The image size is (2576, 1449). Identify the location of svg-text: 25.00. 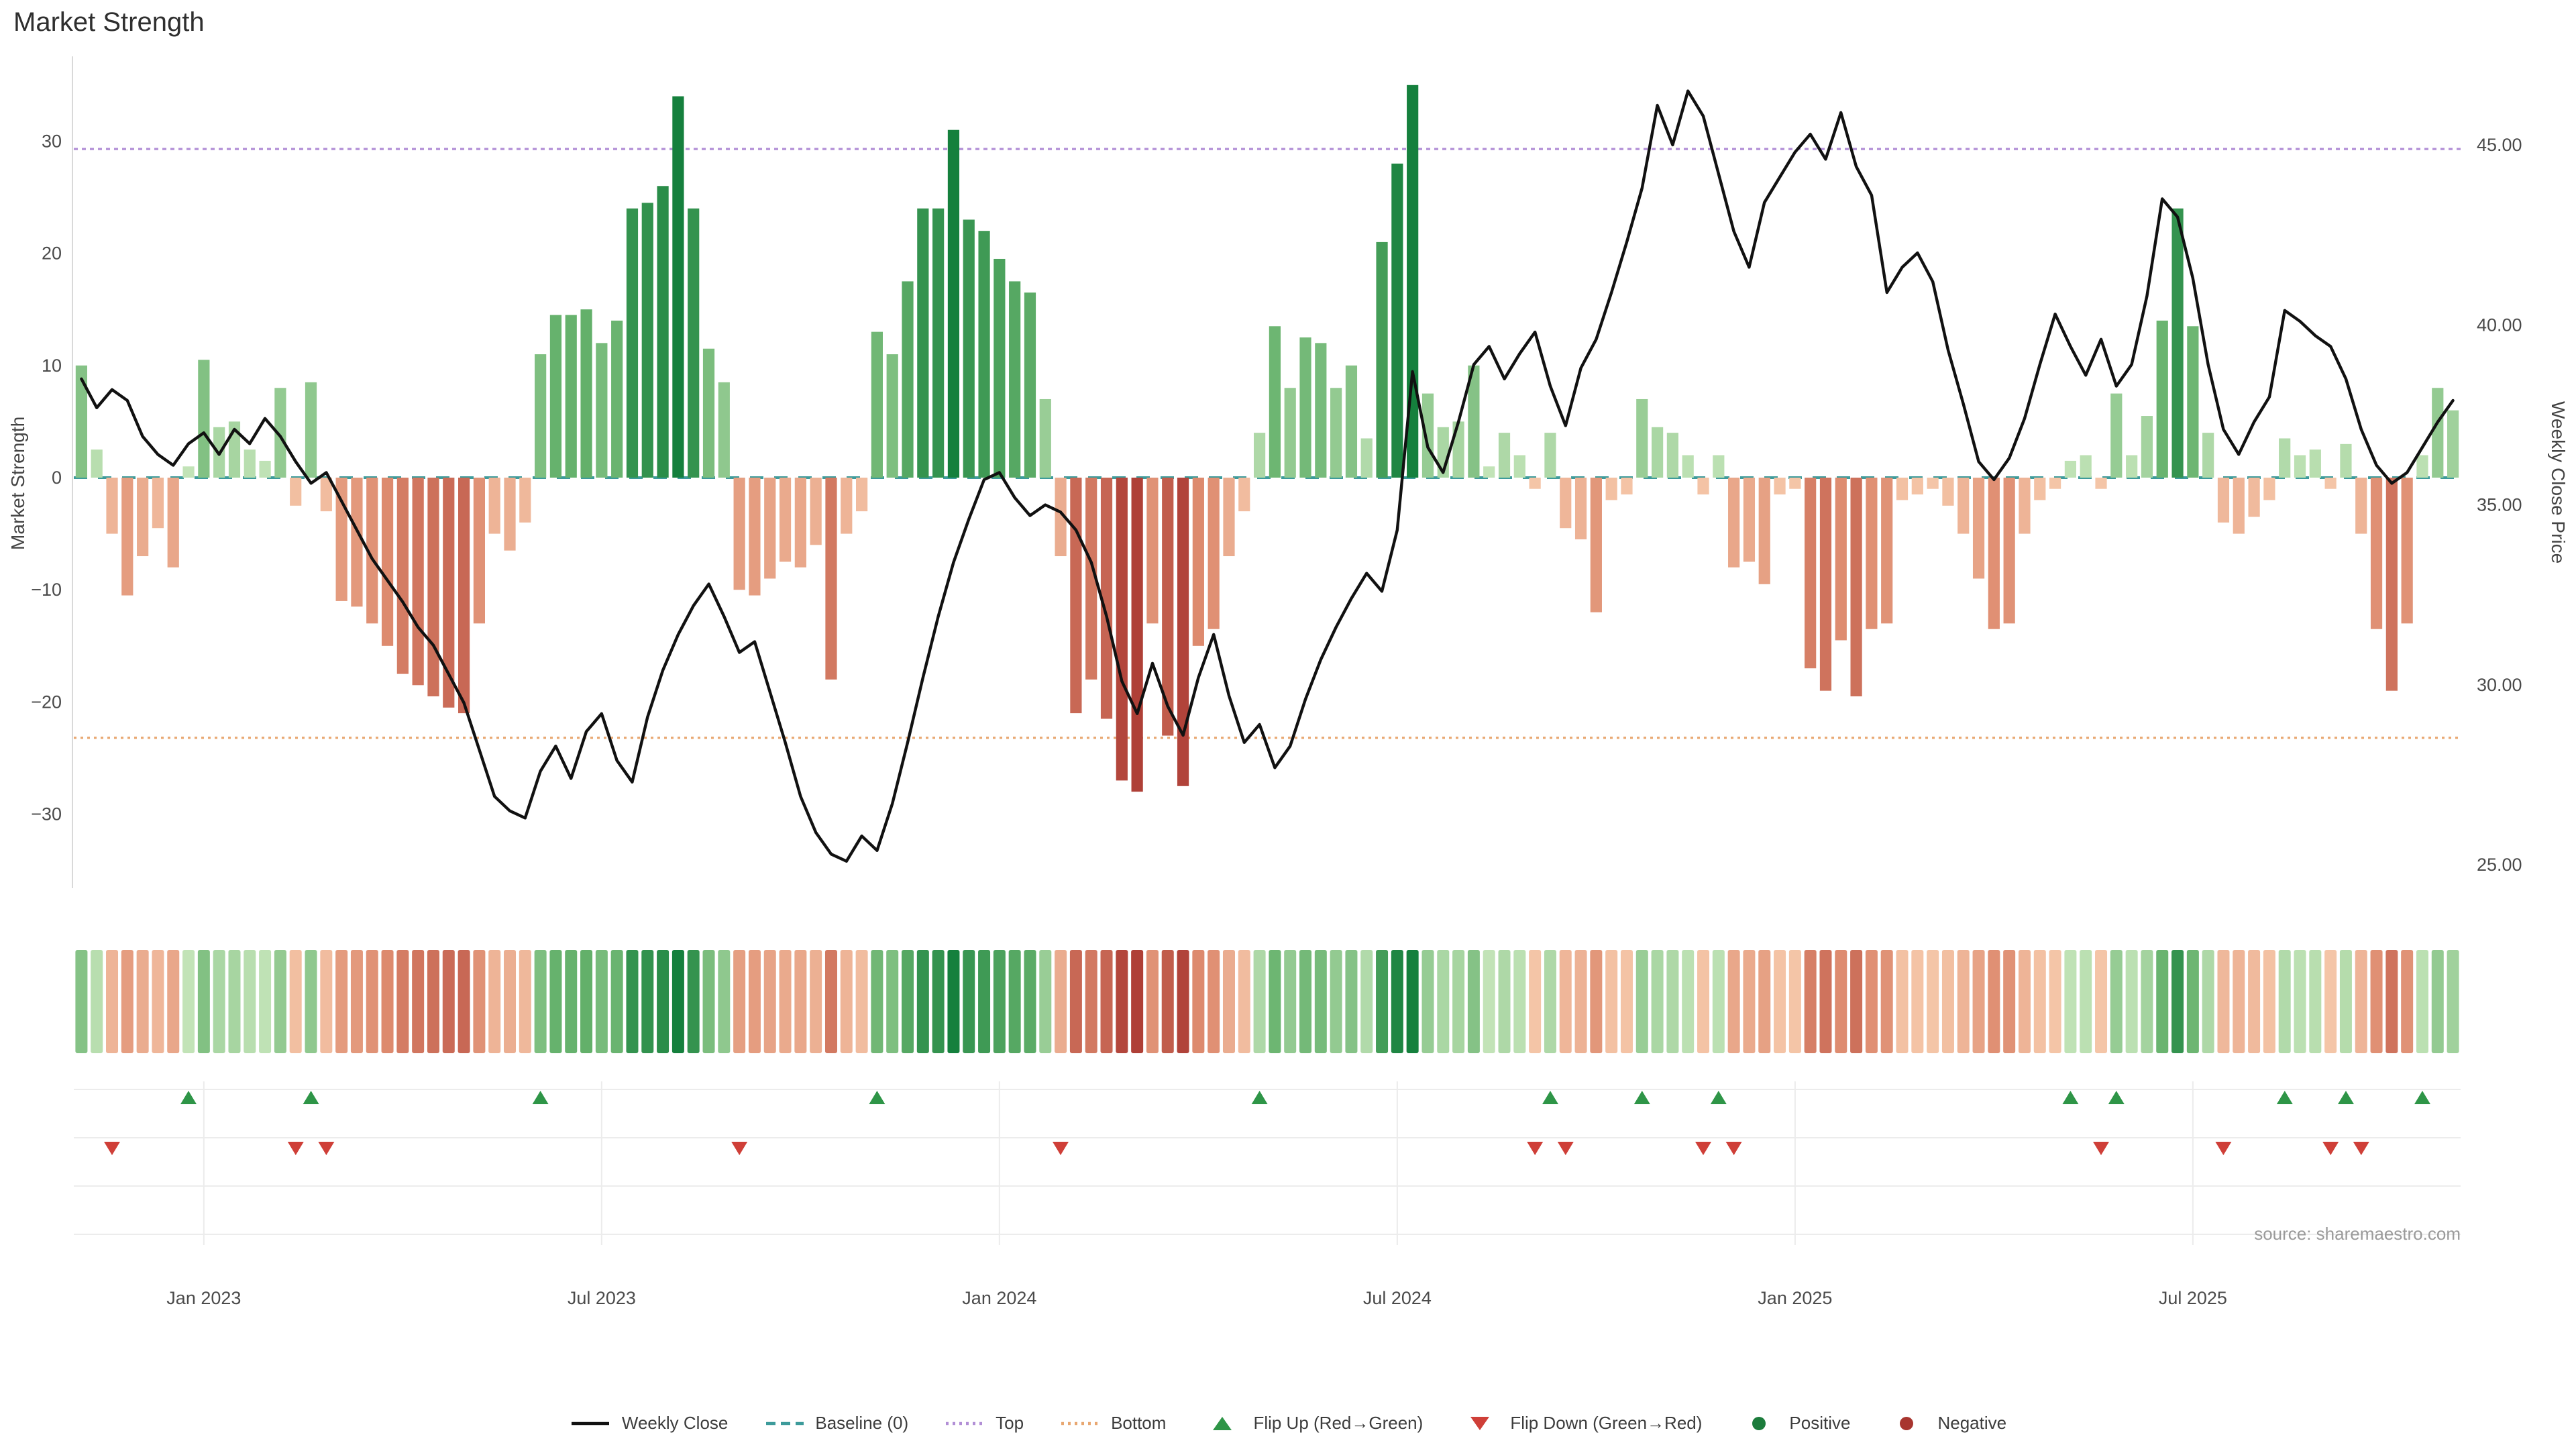
(2499, 865).